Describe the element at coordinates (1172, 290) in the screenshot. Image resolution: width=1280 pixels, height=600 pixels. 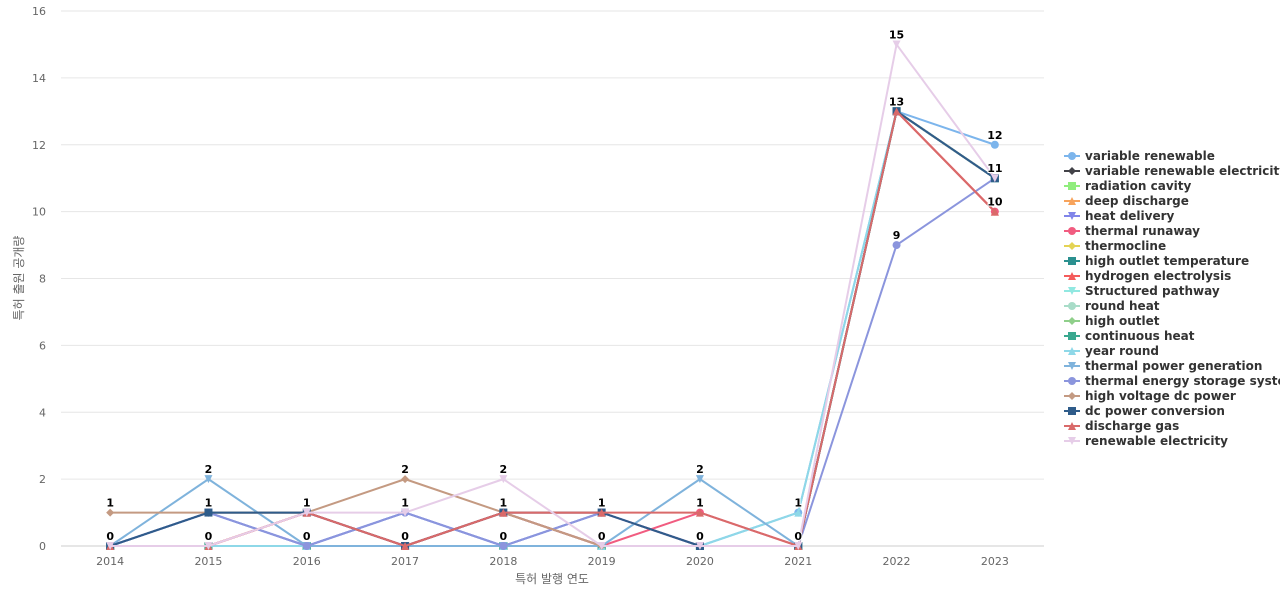
I see `legend-item: Structured pathway` at that location.